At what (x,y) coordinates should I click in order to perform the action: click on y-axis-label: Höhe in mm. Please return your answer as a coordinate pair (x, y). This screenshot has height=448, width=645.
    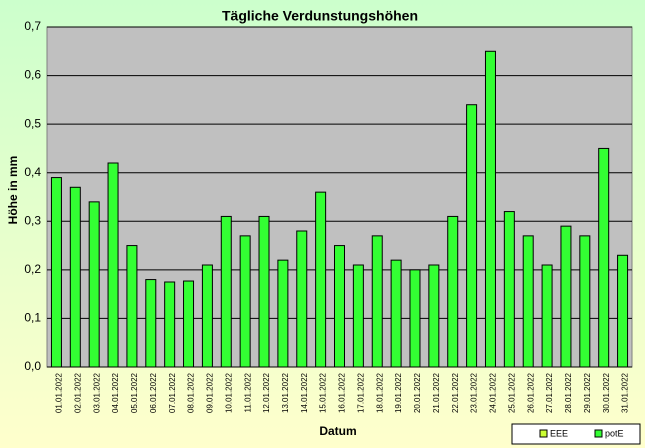
    Looking at the image, I should click on (13, 190).